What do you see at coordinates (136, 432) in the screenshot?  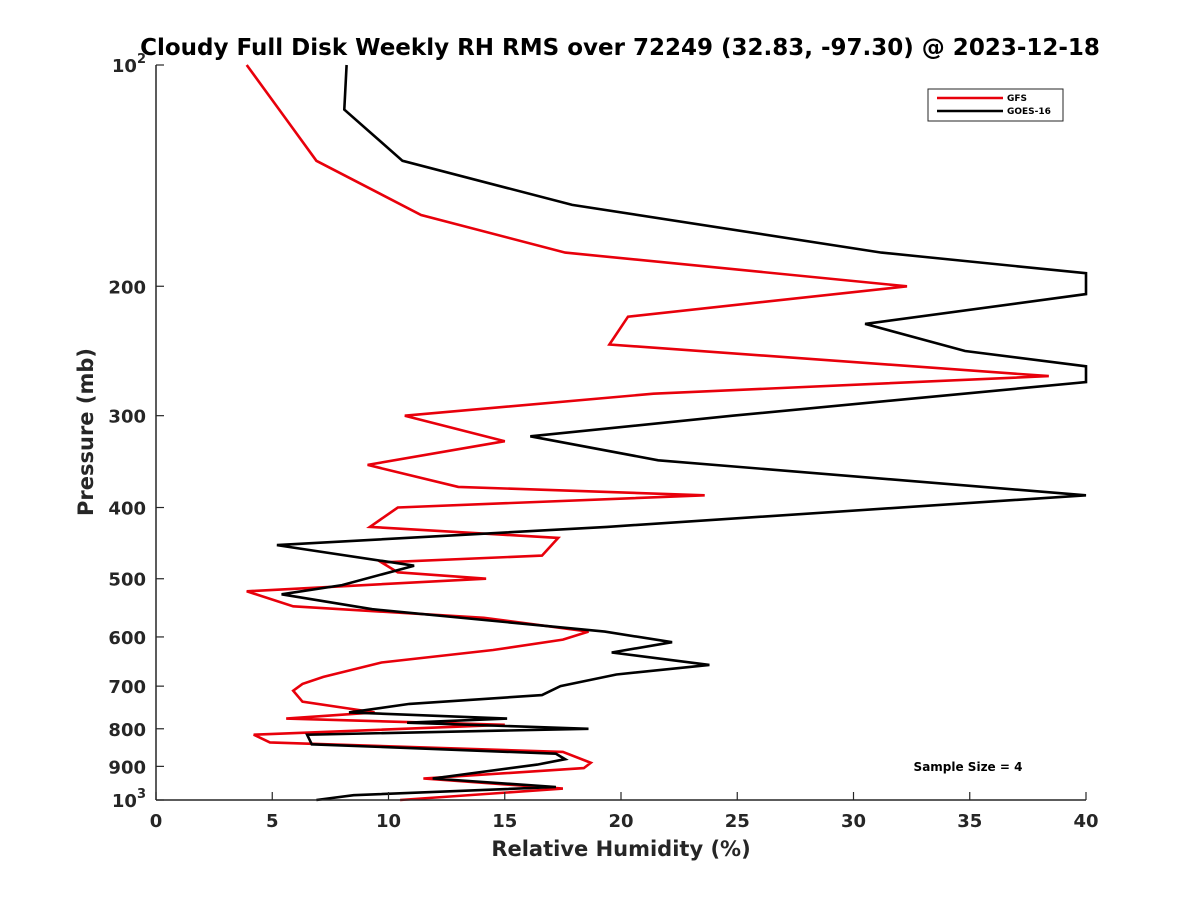 I see `y-ticks: 10² 200 300 400 500 600 700 800 900 10³` at bounding box center [136, 432].